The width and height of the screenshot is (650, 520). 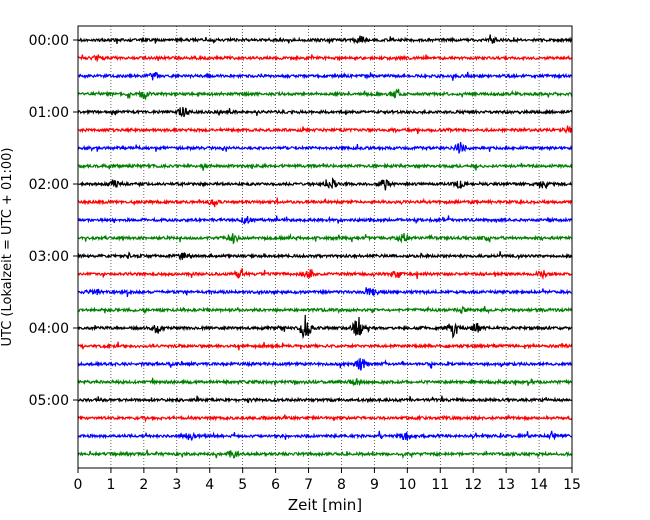 What do you see at coordinates (209, 485) in the screenshot?
I see `x-tick-label: 4` at bounding box center [209, 485].